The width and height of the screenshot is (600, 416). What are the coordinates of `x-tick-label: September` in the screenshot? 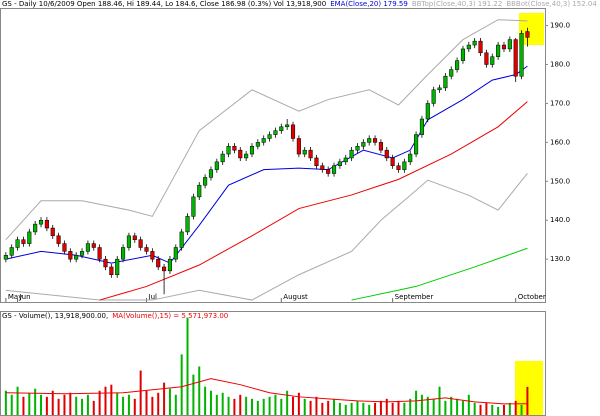 It's located at (414, 297).